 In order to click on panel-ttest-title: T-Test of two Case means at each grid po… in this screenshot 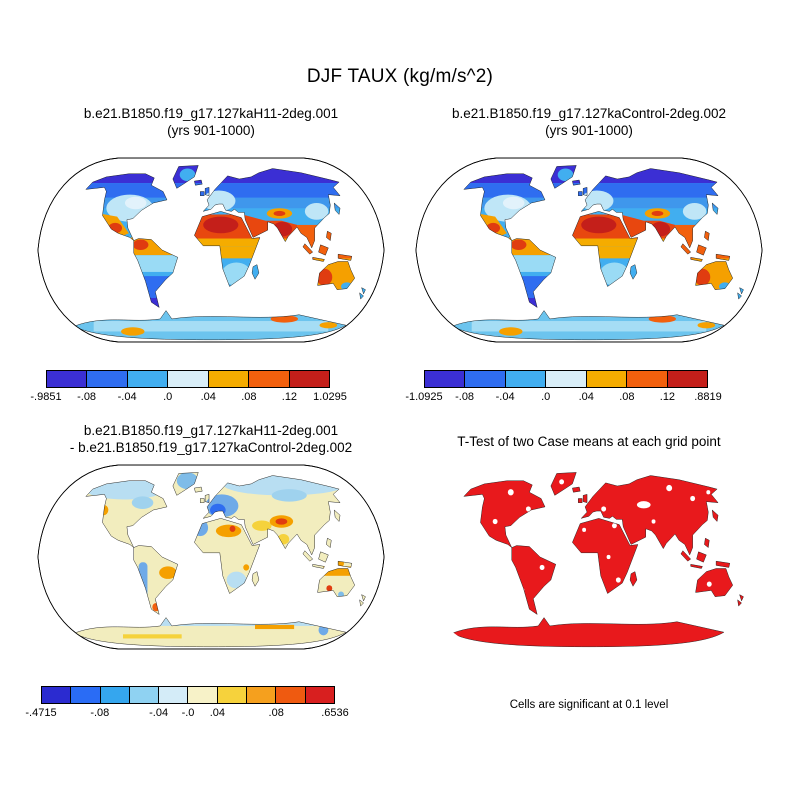, I will do `click(589, 442)`.